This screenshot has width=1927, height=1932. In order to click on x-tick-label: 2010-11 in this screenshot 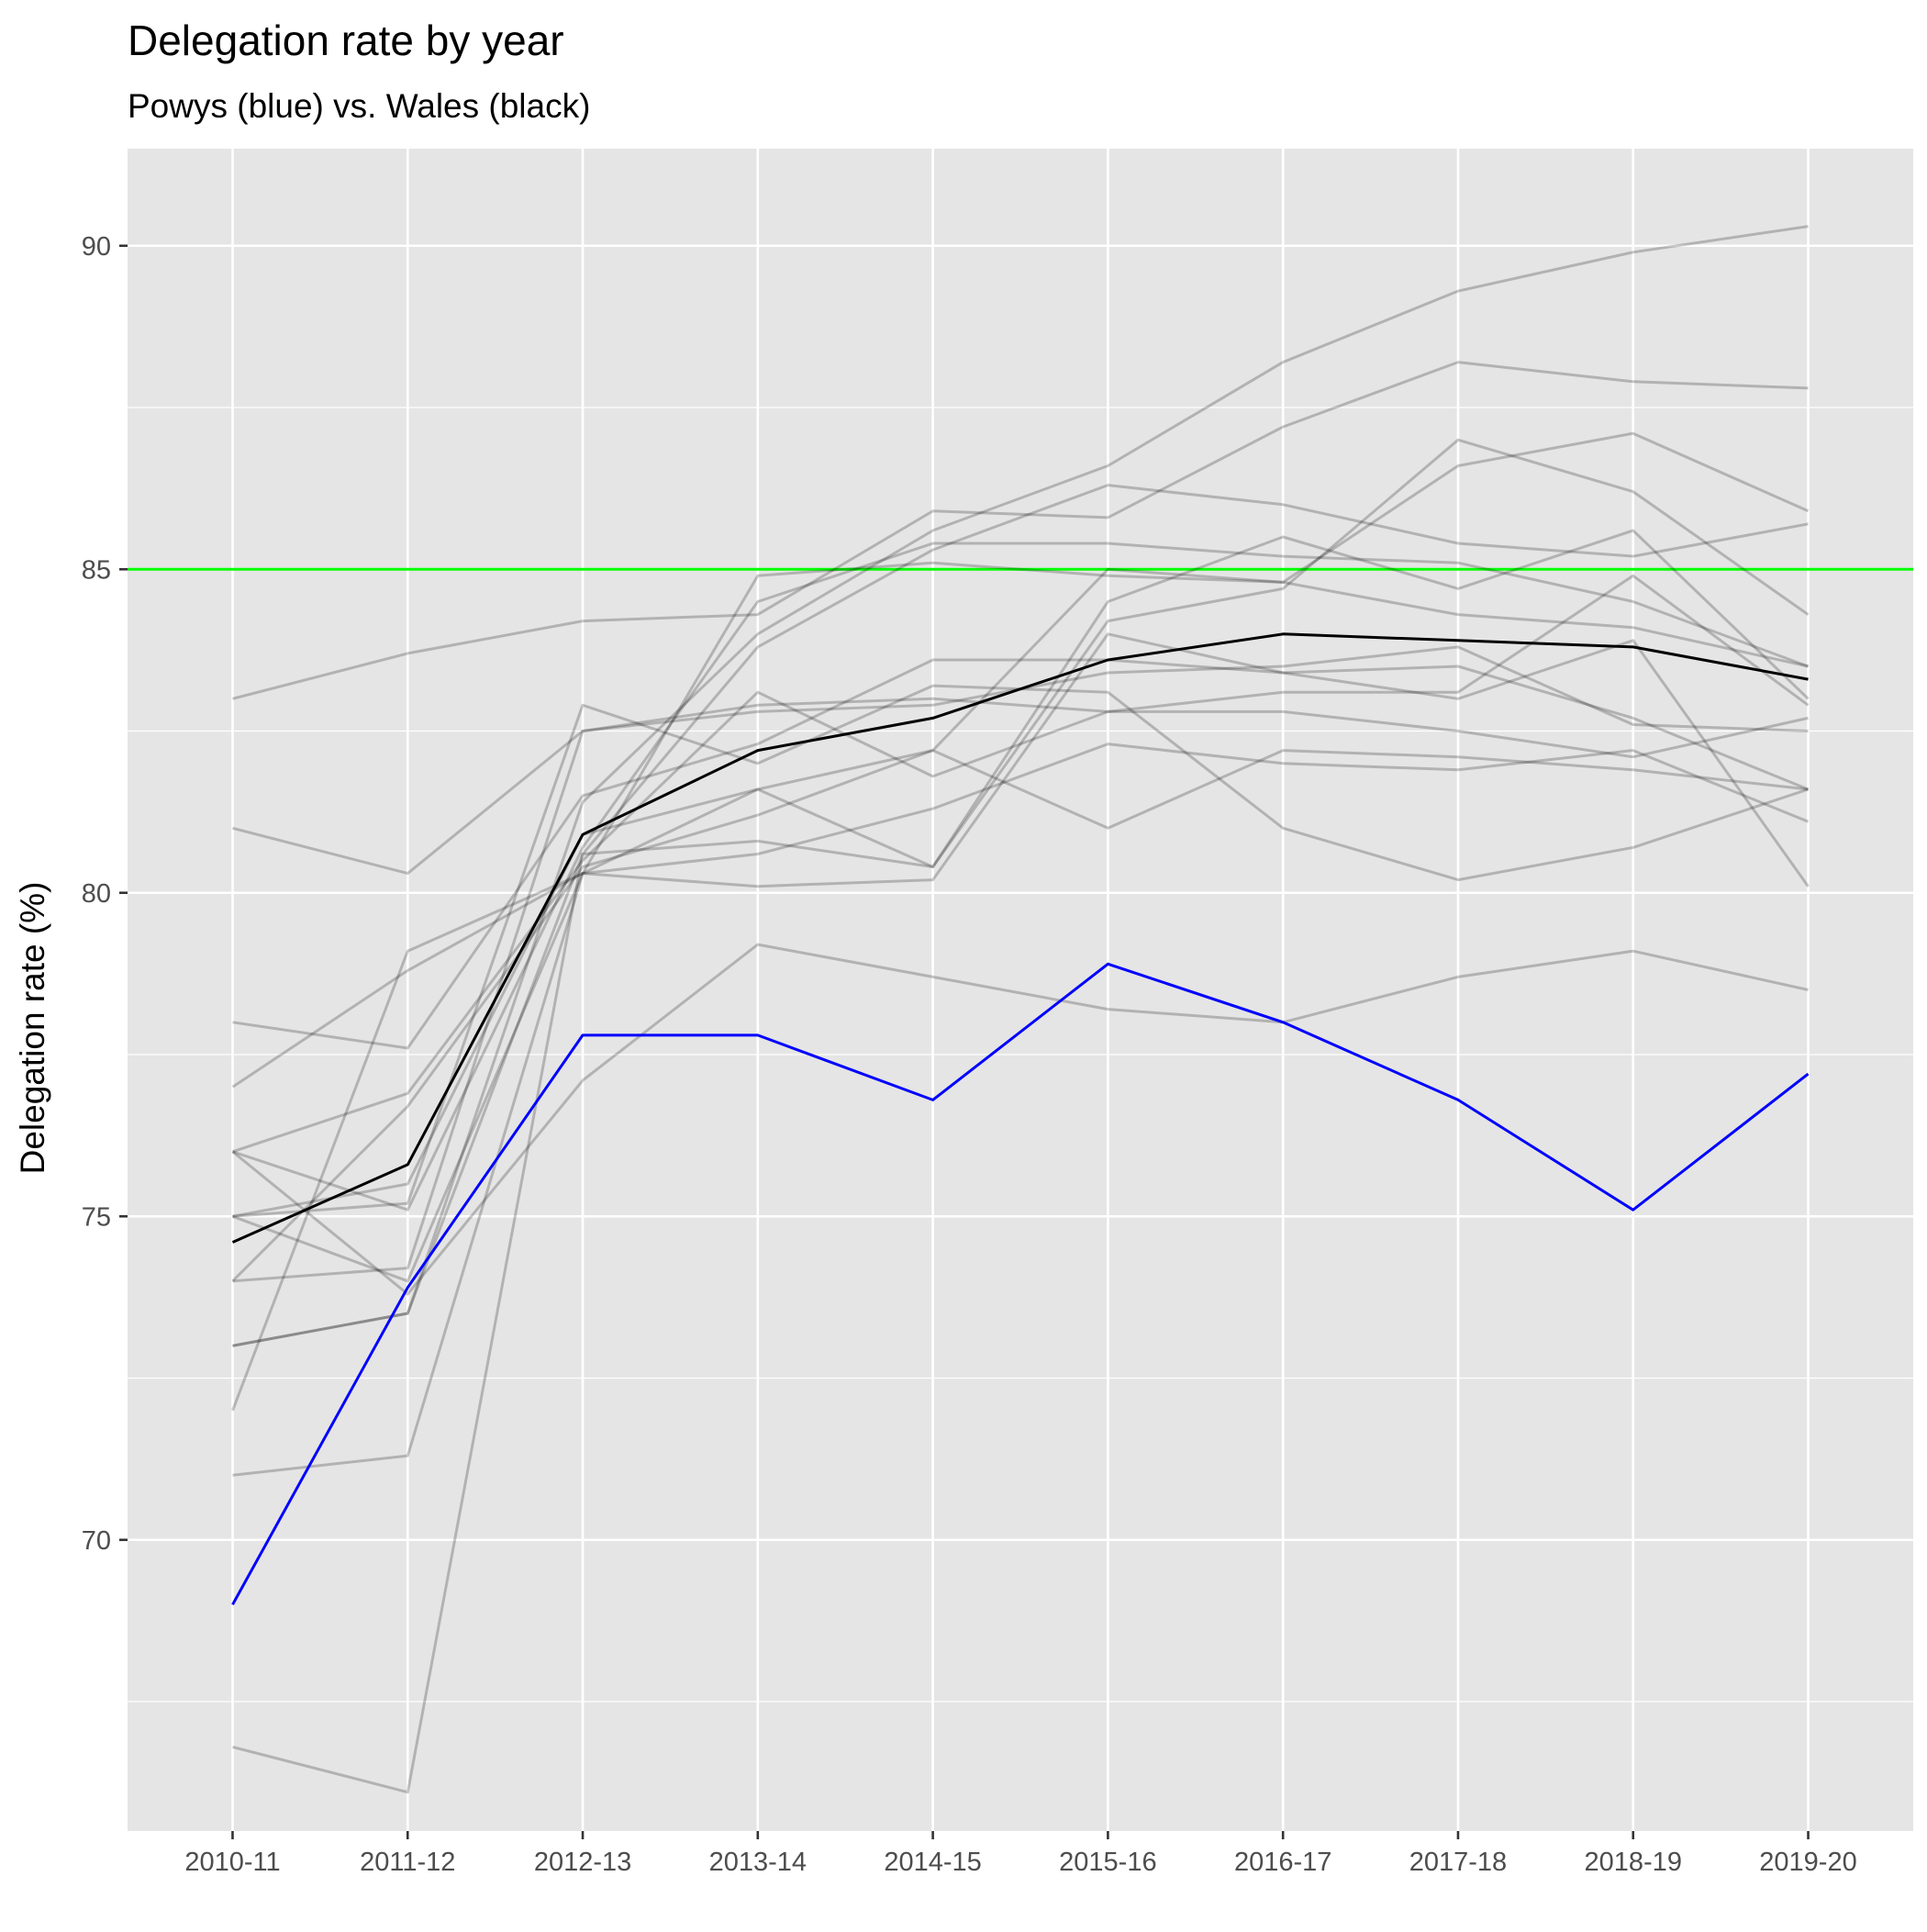, I will do `click(232, 1862)`.